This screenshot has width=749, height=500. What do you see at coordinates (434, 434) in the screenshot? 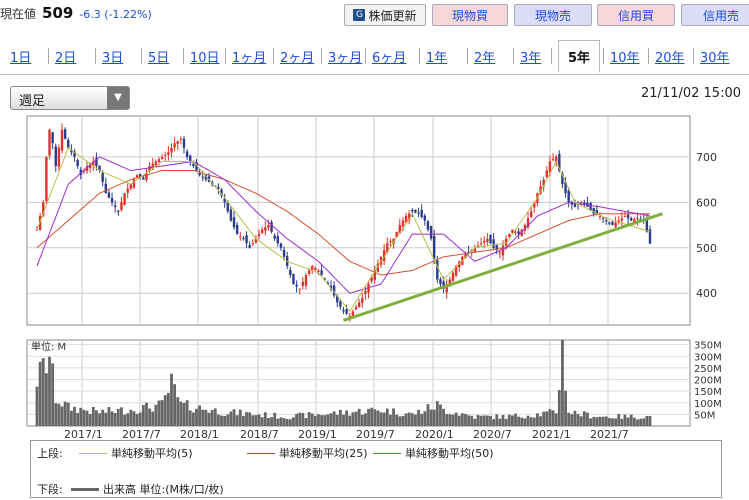
I see `x-tick-label: 2020/1` at bounding box center [434, 434].